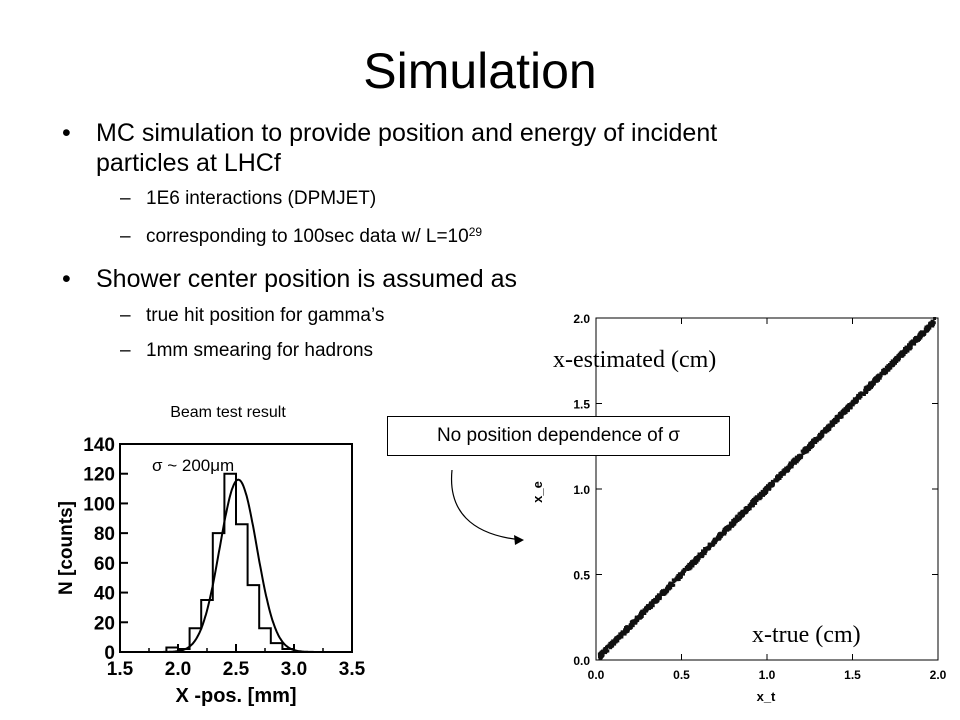  I want to click on x-axis-label: X -pos. [mm], so click(235, 696).